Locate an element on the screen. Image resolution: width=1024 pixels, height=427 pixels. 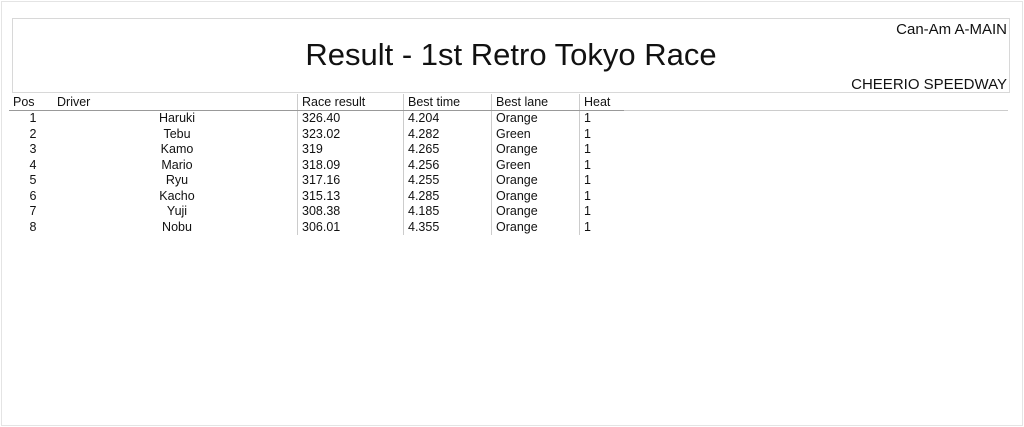
cell-driver: Kamo is located at coordinates (177, 149).